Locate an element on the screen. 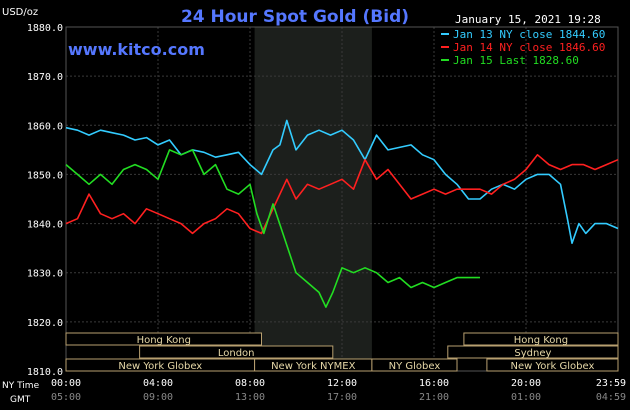  x-tick-label-gmt: 04:59 is located at coordinates (611, 397).